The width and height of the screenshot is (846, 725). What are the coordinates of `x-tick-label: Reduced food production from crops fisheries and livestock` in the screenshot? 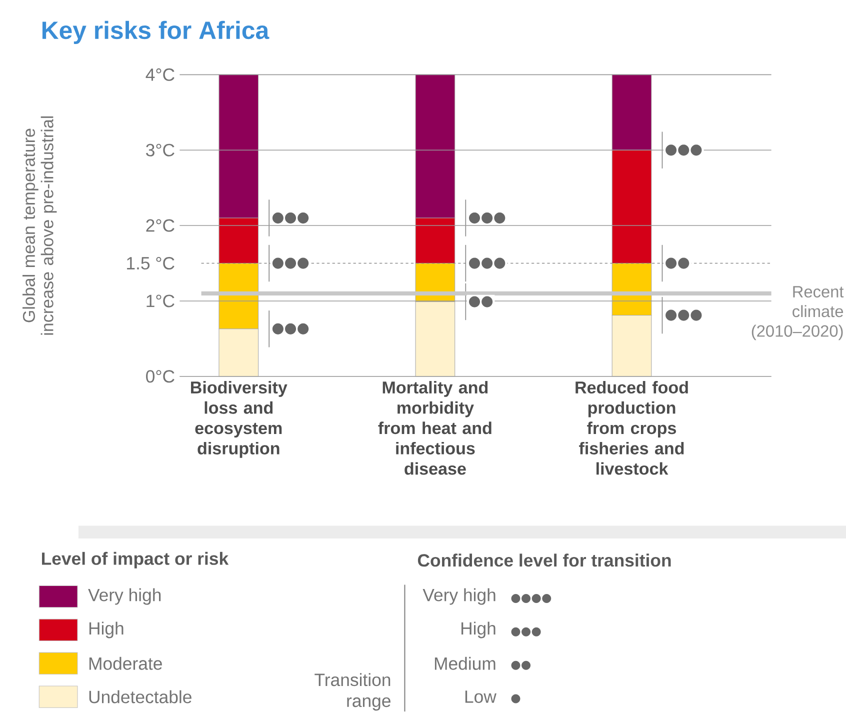 It's located at (632, 427).